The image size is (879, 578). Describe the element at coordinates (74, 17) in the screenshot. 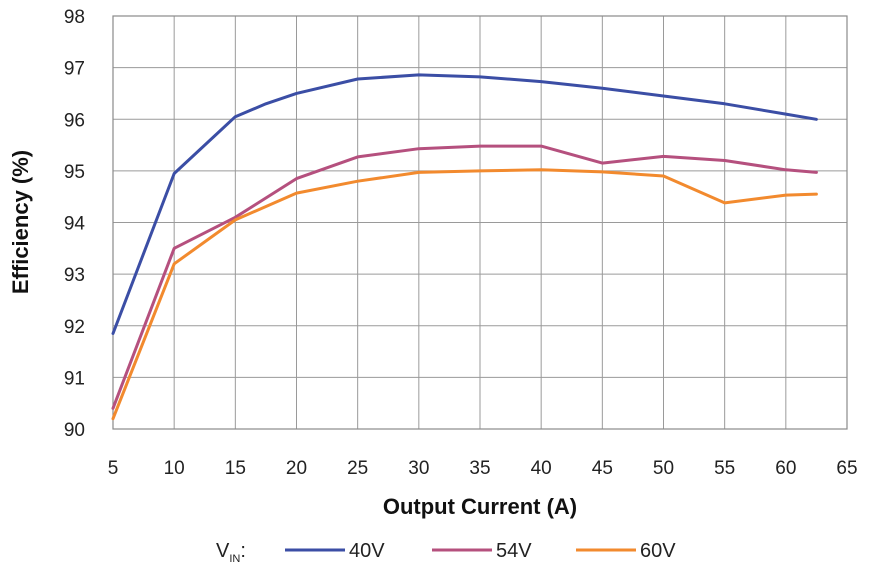

I see `y-tick-label: 98` at that location.